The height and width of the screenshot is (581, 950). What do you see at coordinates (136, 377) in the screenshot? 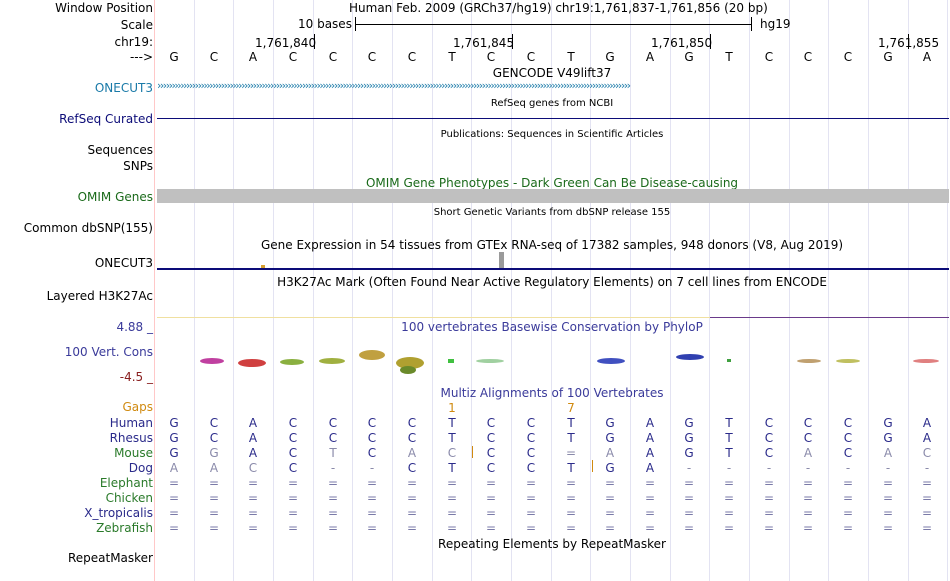
I see `cons-scale-bottom: -4.5 _` at bounding box center [136, 377].